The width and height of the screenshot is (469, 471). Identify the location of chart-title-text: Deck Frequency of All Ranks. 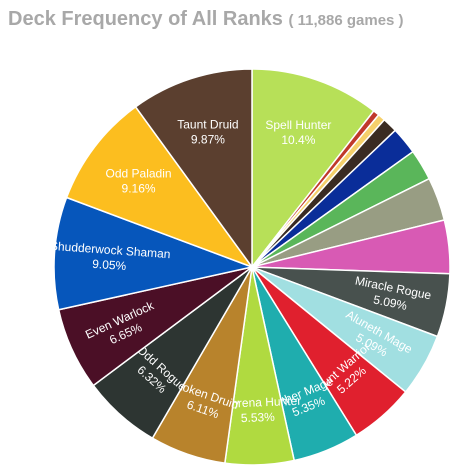
(145, 19).